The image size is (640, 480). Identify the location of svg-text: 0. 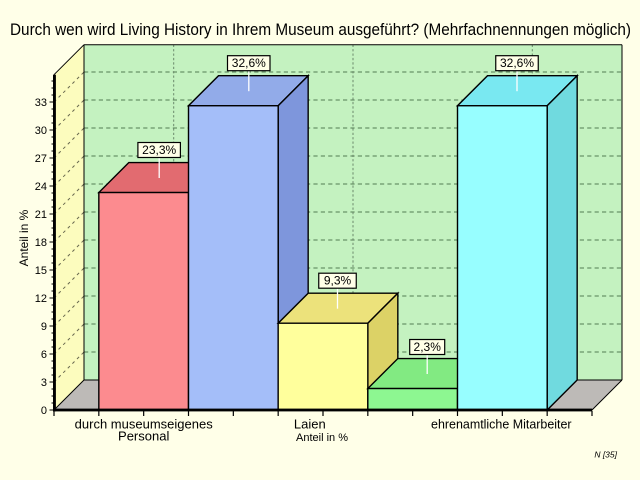
(44, 411).